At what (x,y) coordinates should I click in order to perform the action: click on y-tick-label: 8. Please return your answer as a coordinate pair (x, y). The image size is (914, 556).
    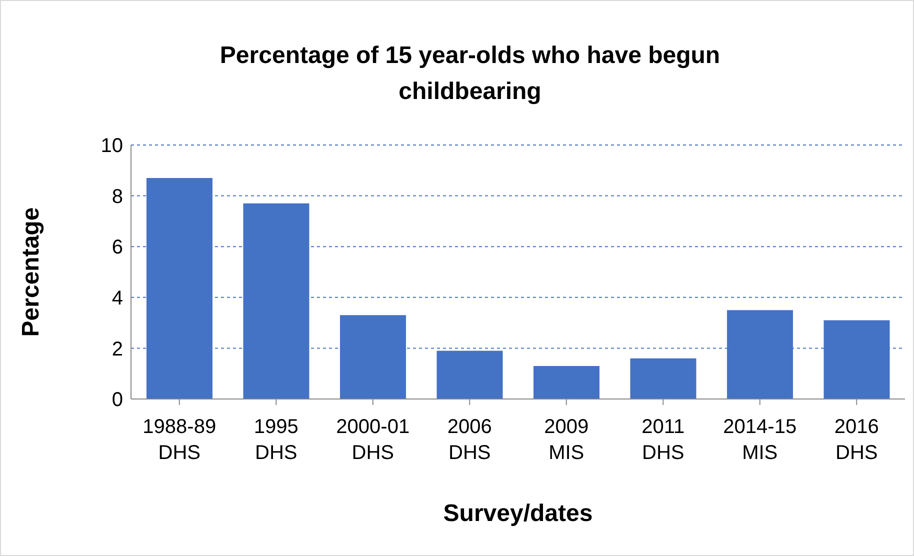
    Looking at the image, I should click on (117, 197).